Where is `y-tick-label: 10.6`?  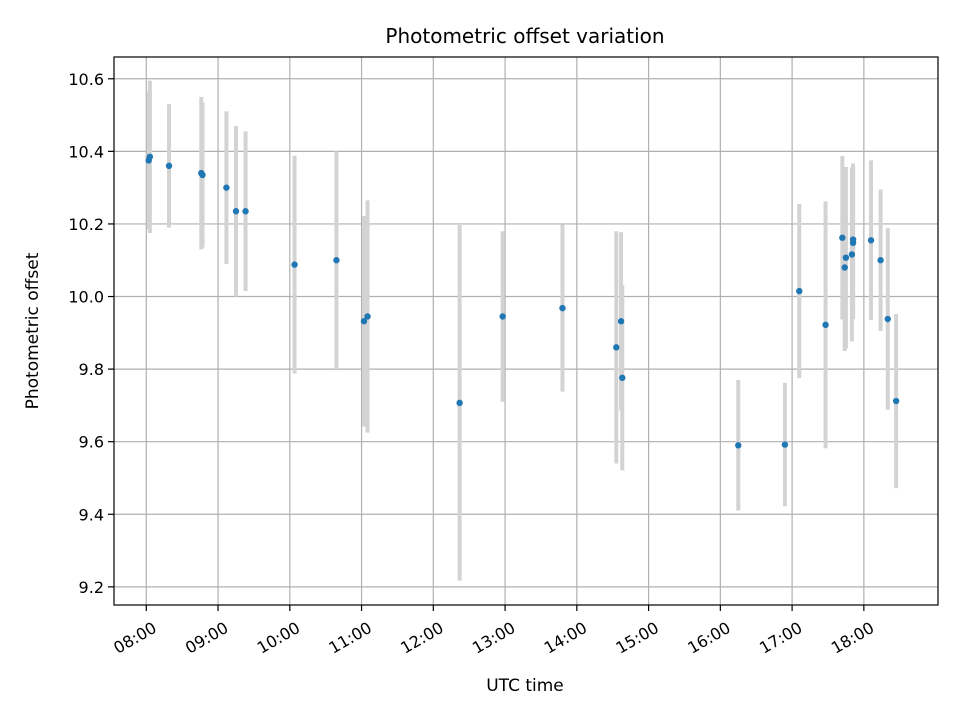 y-tick-label: 10.6 is located at coordinates (86, 79).